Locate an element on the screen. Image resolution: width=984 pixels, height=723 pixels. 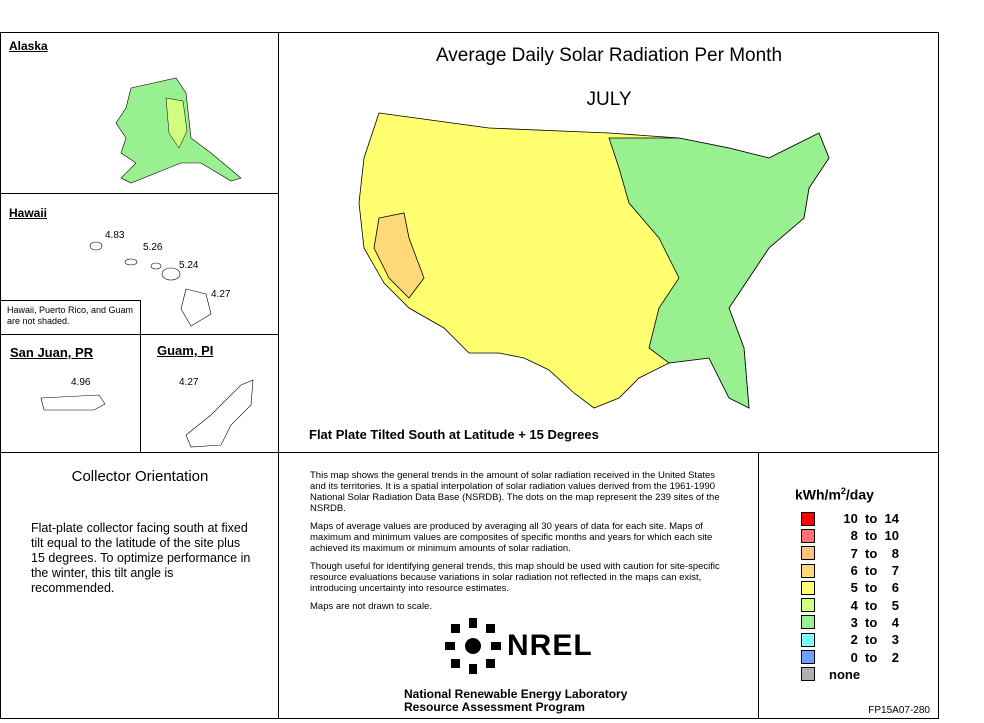
collector-heading: Collector Orientation is located at coordinates (140, 476).